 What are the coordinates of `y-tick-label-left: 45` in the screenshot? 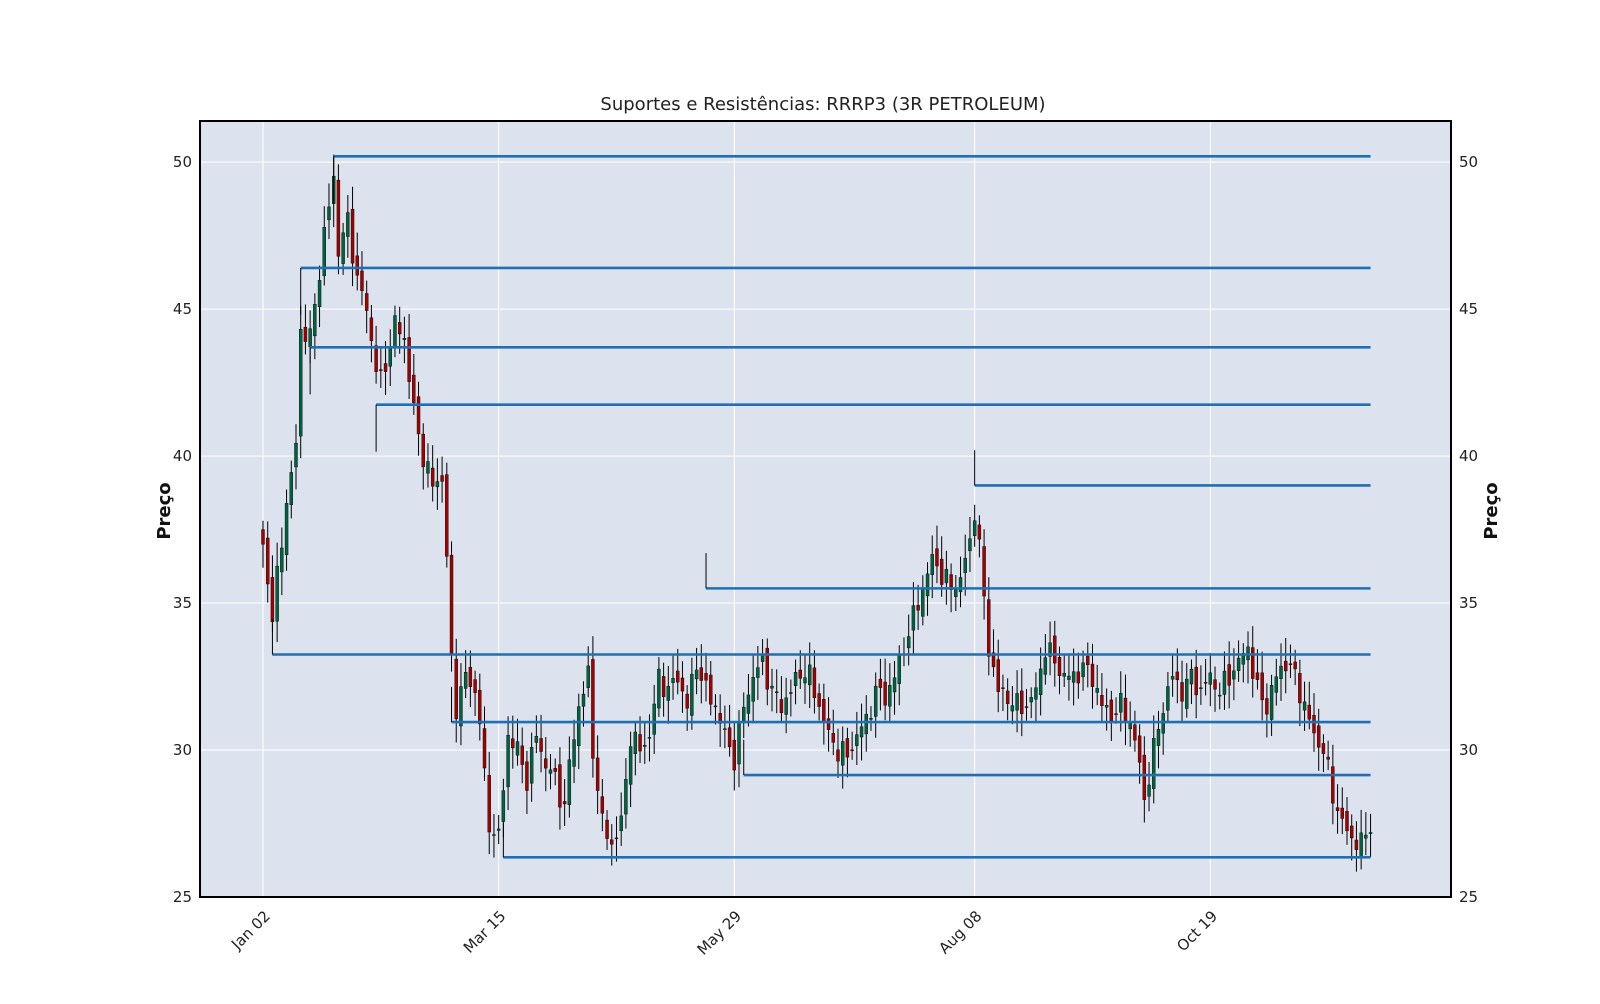 It's located at (182, 309).